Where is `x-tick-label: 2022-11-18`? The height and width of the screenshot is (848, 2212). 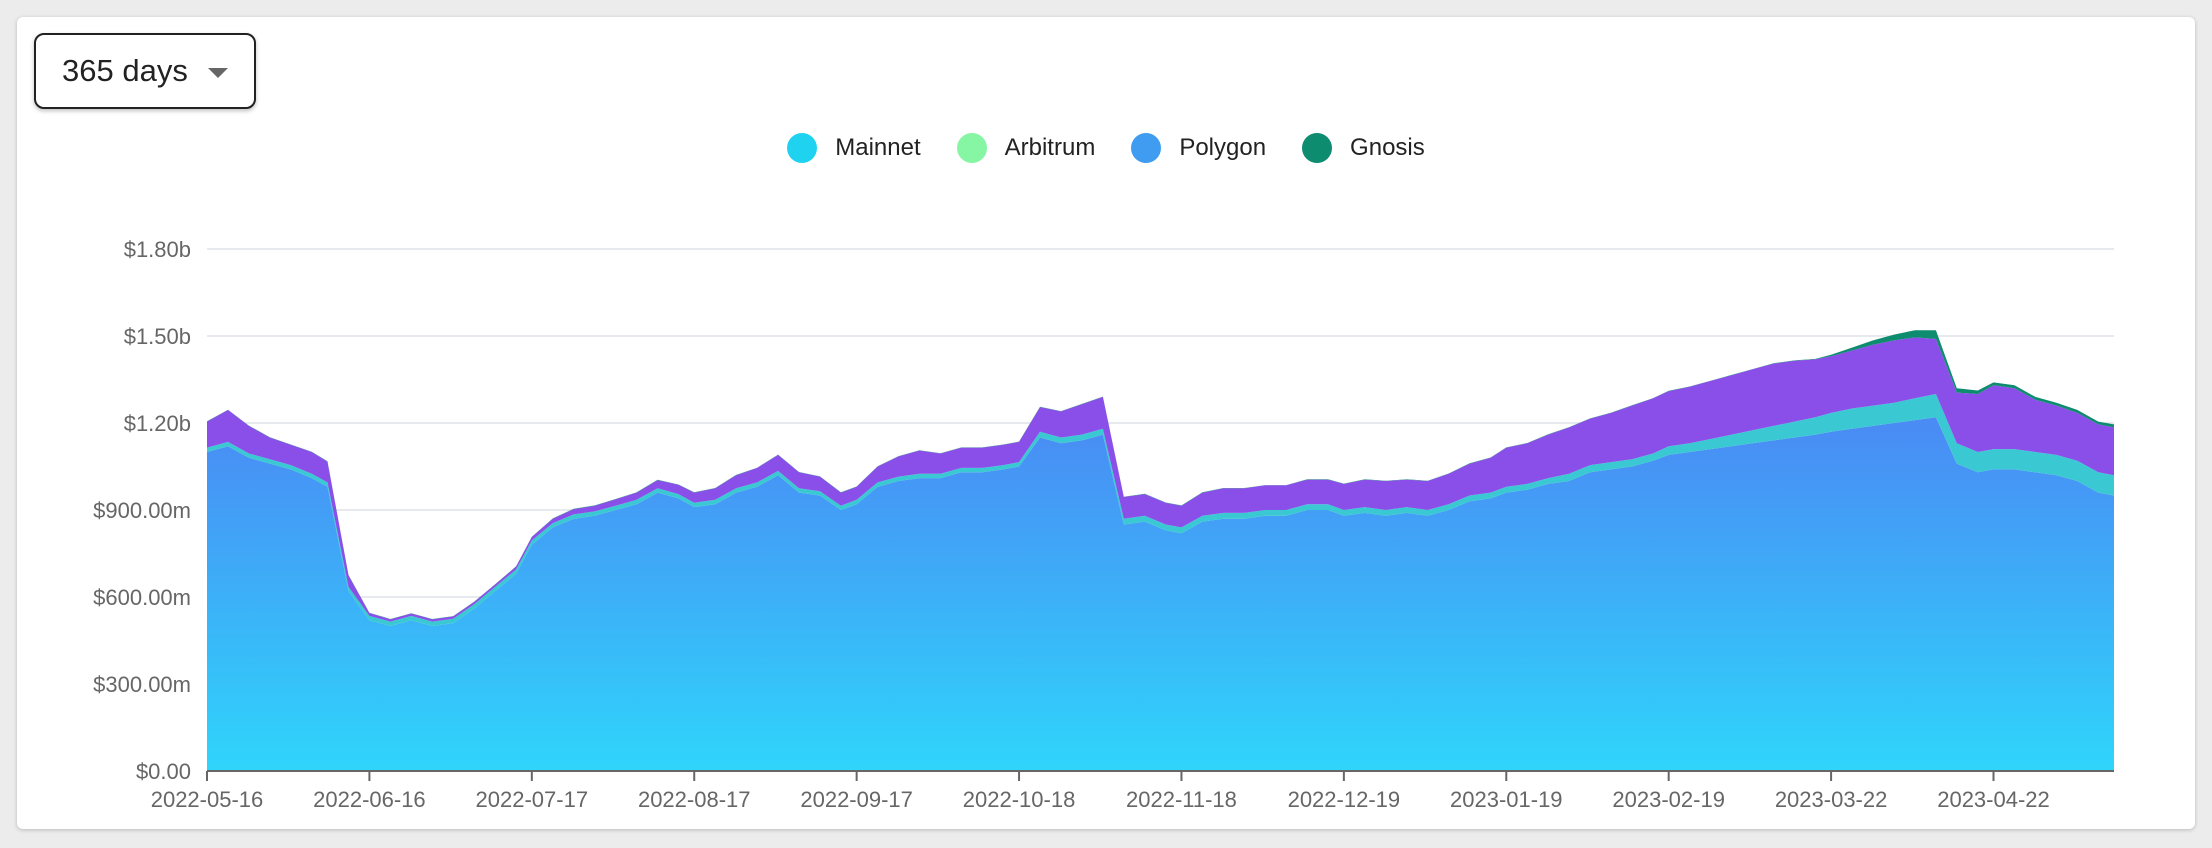 x-tick-label: 2022-11-18 is located at coordinates (1181, 799).